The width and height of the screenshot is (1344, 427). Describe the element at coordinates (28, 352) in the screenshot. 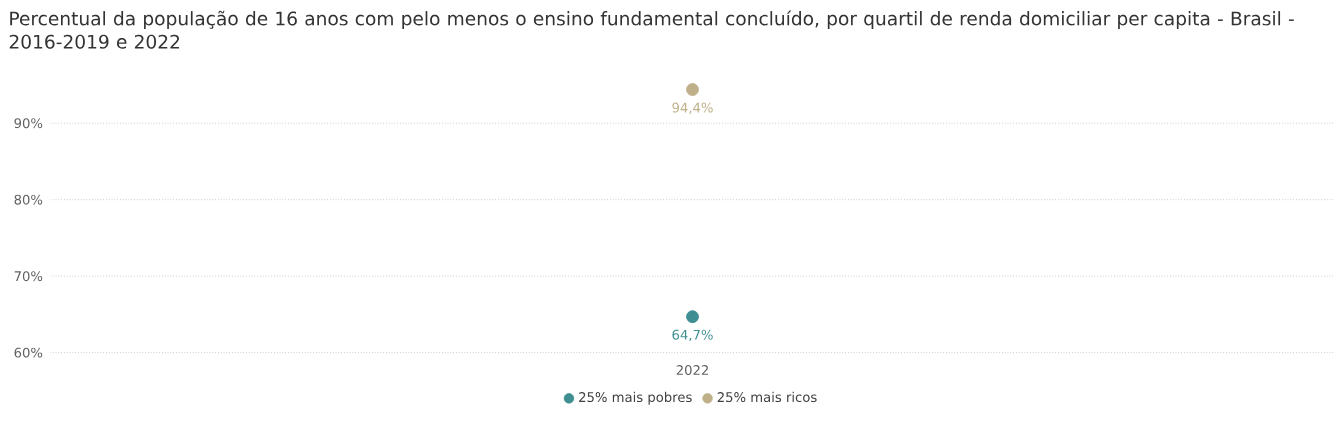

I see `y-tick-label: 60%` at that location.